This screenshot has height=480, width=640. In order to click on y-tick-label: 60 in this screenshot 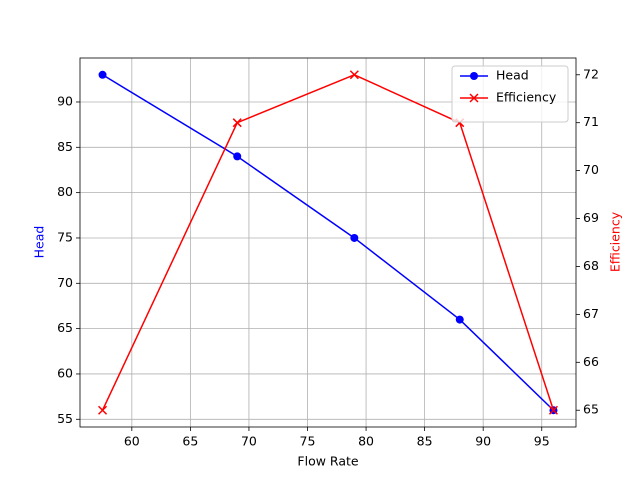, I will do `click(65, 372)`.